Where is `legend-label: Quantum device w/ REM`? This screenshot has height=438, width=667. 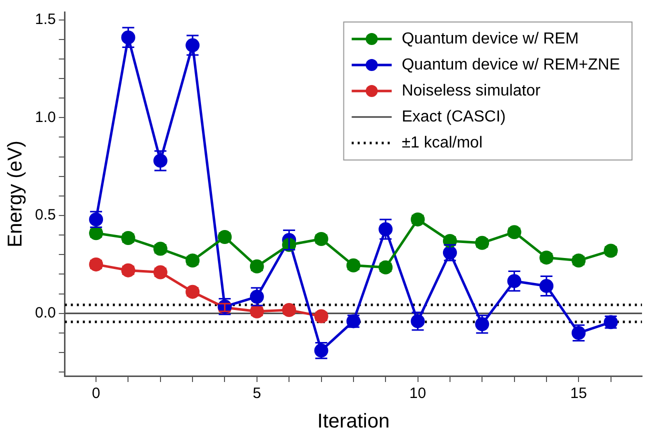
legend-label: Quantum device w/ REM is located at coordinates (490, 39).